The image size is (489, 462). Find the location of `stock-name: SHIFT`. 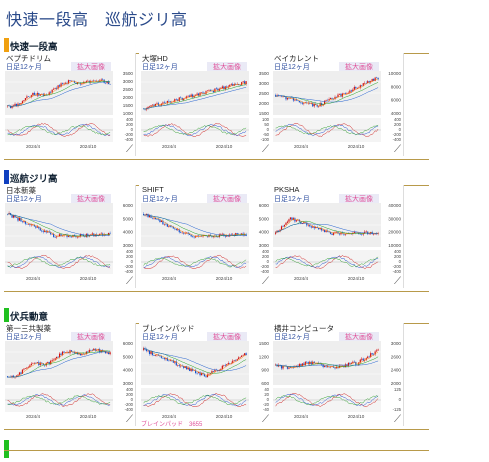

stock-name: SHIFT is located at coordinates (153, 189).